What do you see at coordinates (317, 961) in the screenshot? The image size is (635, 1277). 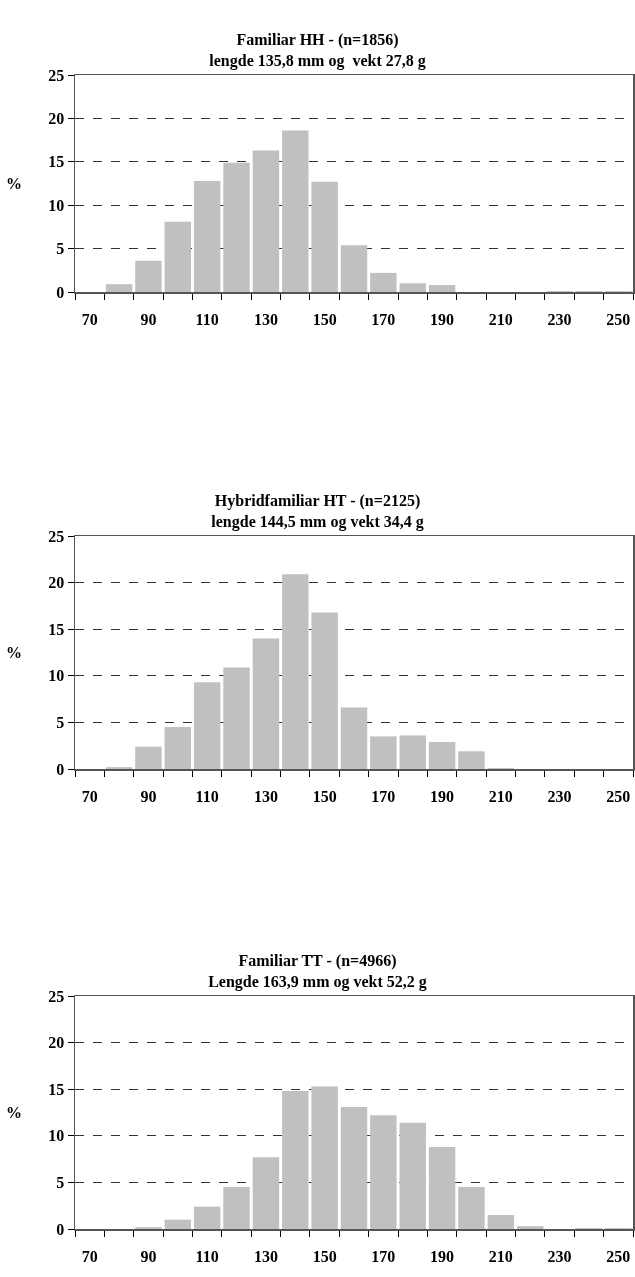 I see `chart-title: Familiar TT - (n=4966)` at bounding box center [317, 961].